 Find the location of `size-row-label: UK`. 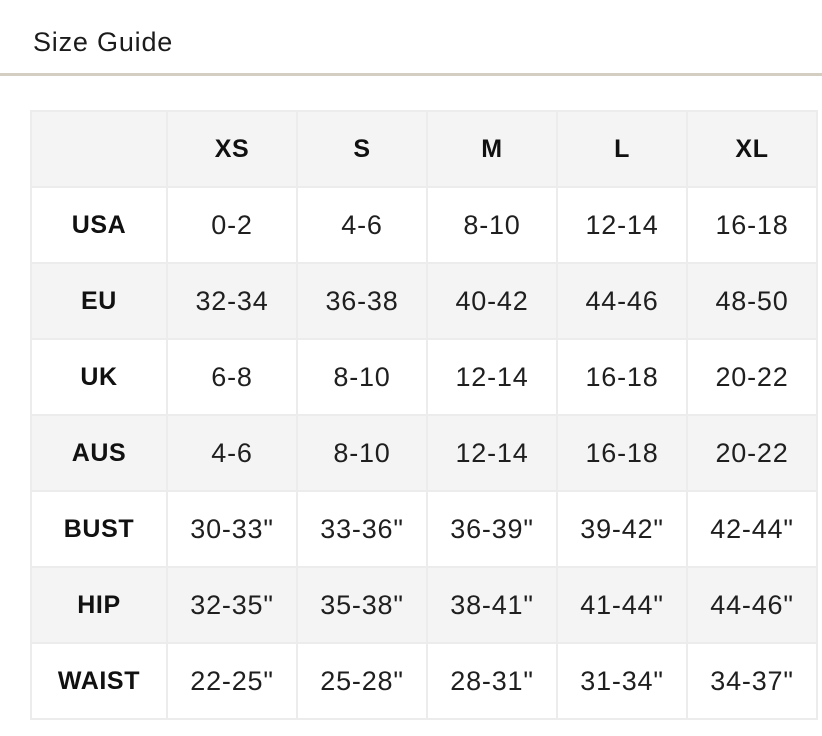

size-row-label: UK is located at coordinates (99, 377).